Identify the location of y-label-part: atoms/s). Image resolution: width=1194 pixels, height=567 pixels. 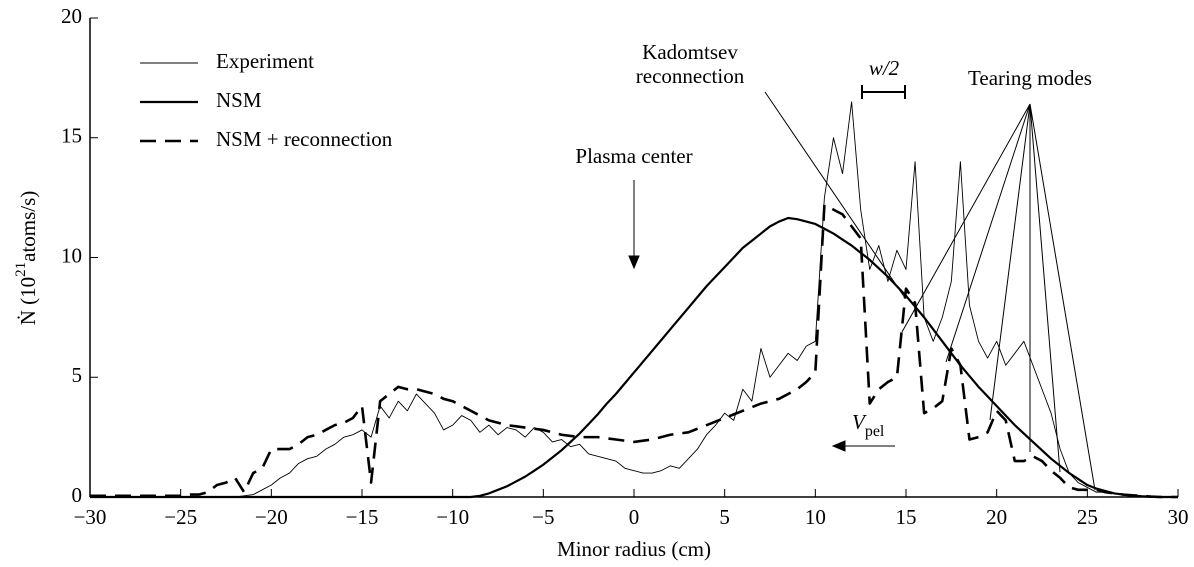
(28, 226).